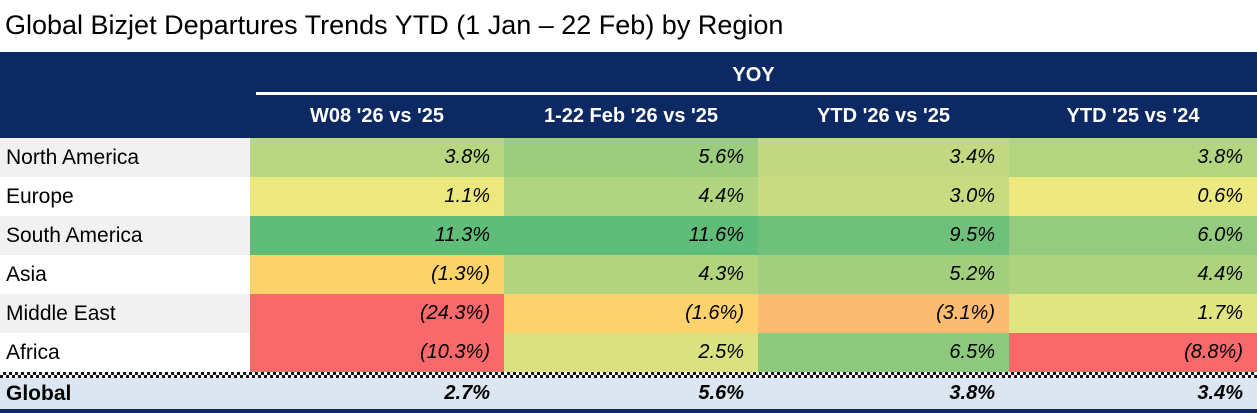 The image size is (1257, 413). I want to click on value-cell: 1.7%, so click(1133, 313).